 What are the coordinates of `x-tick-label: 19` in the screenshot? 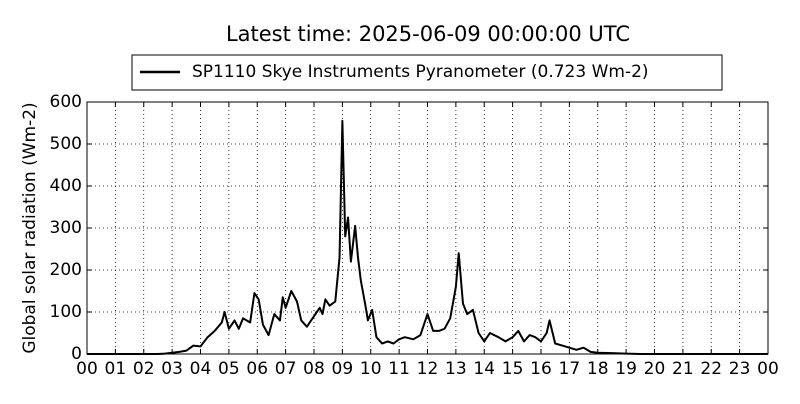 It's located at (626, 369).